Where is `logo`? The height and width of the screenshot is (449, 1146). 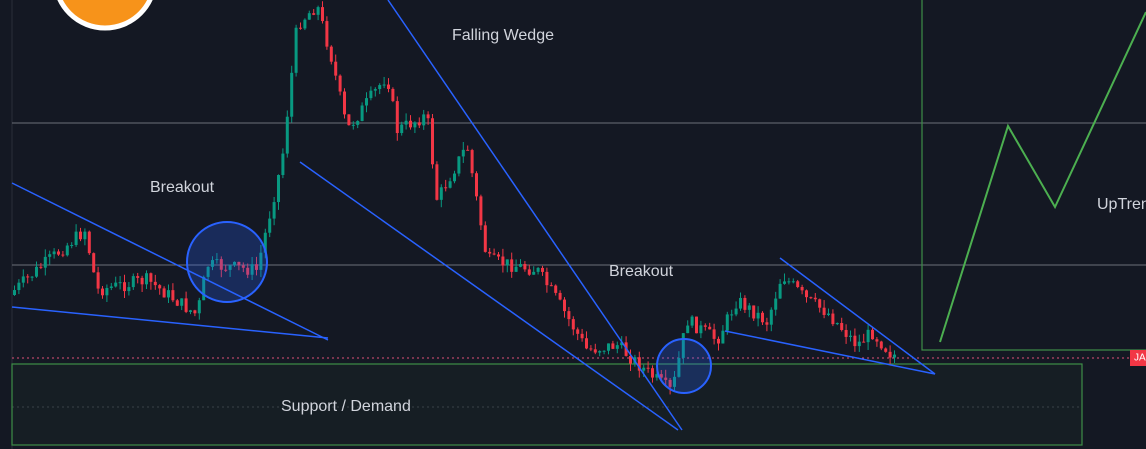 logo is located at coordinates (105, 15).